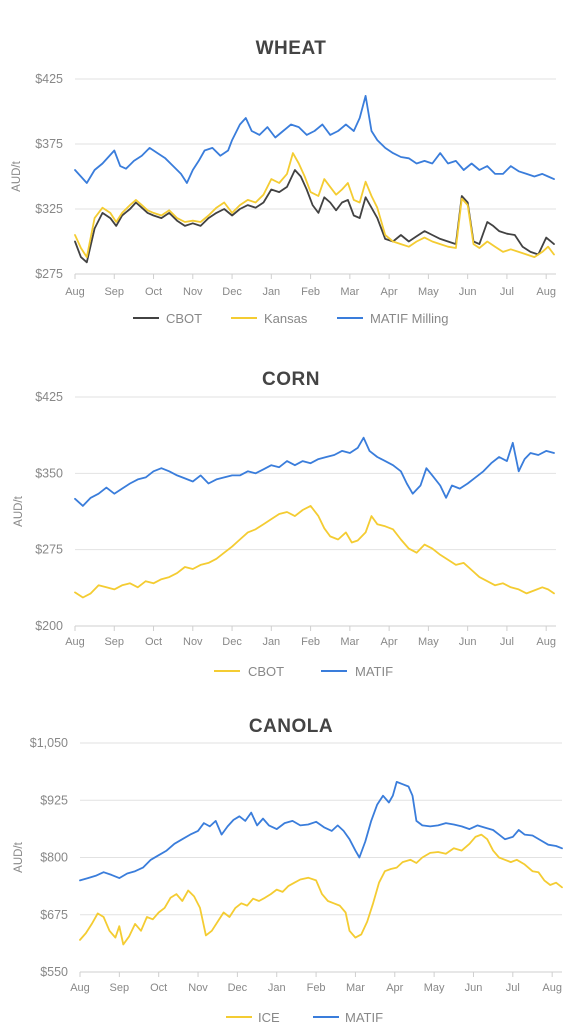 The width and height of the screenshot is (582, 1032). What do you see at coordinates (54, 800) in the screenshot?
I see `y-tick-label: $925` at bounding box center [54, 800].